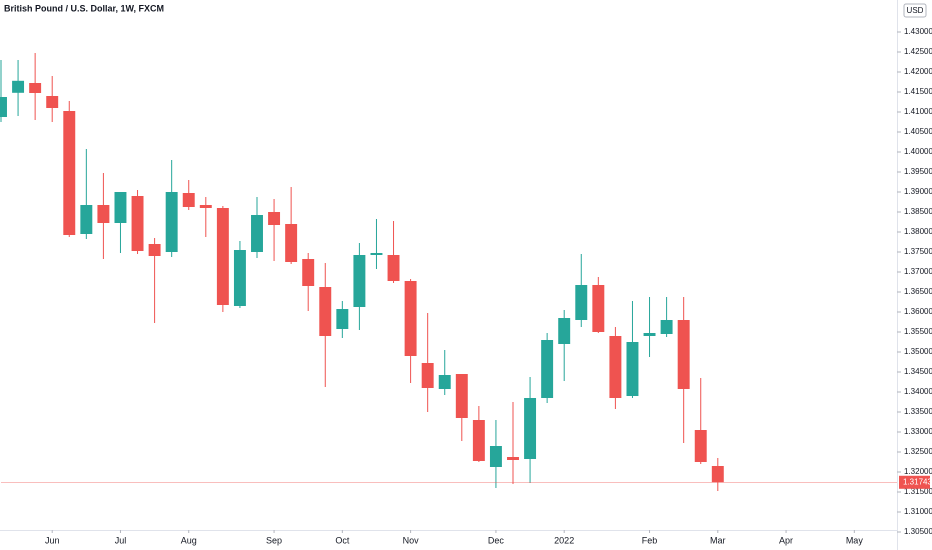 This screenshot has height=550, width=932. I want to click on y-tick-label: 1.35500, so click(918, 331).